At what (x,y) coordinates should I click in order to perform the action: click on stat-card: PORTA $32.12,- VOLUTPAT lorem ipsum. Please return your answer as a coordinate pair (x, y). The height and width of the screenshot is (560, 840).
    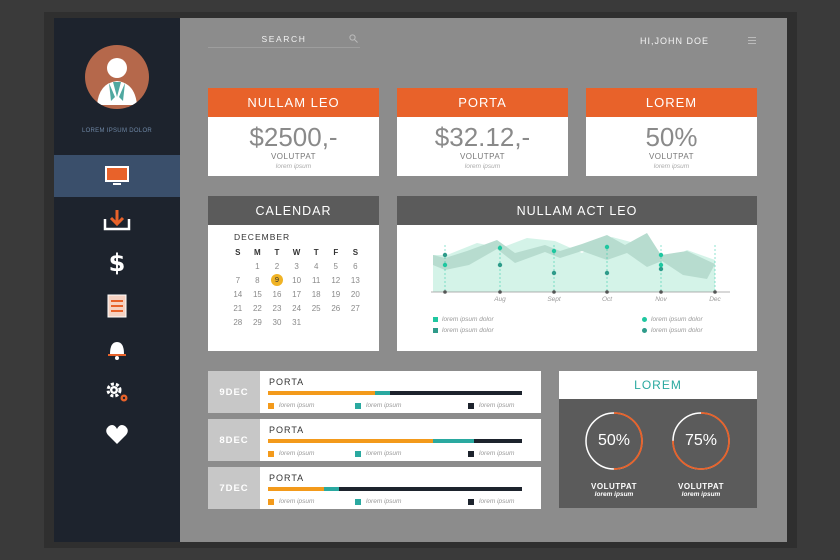
    Looking at the image, I should click on (482, 132).